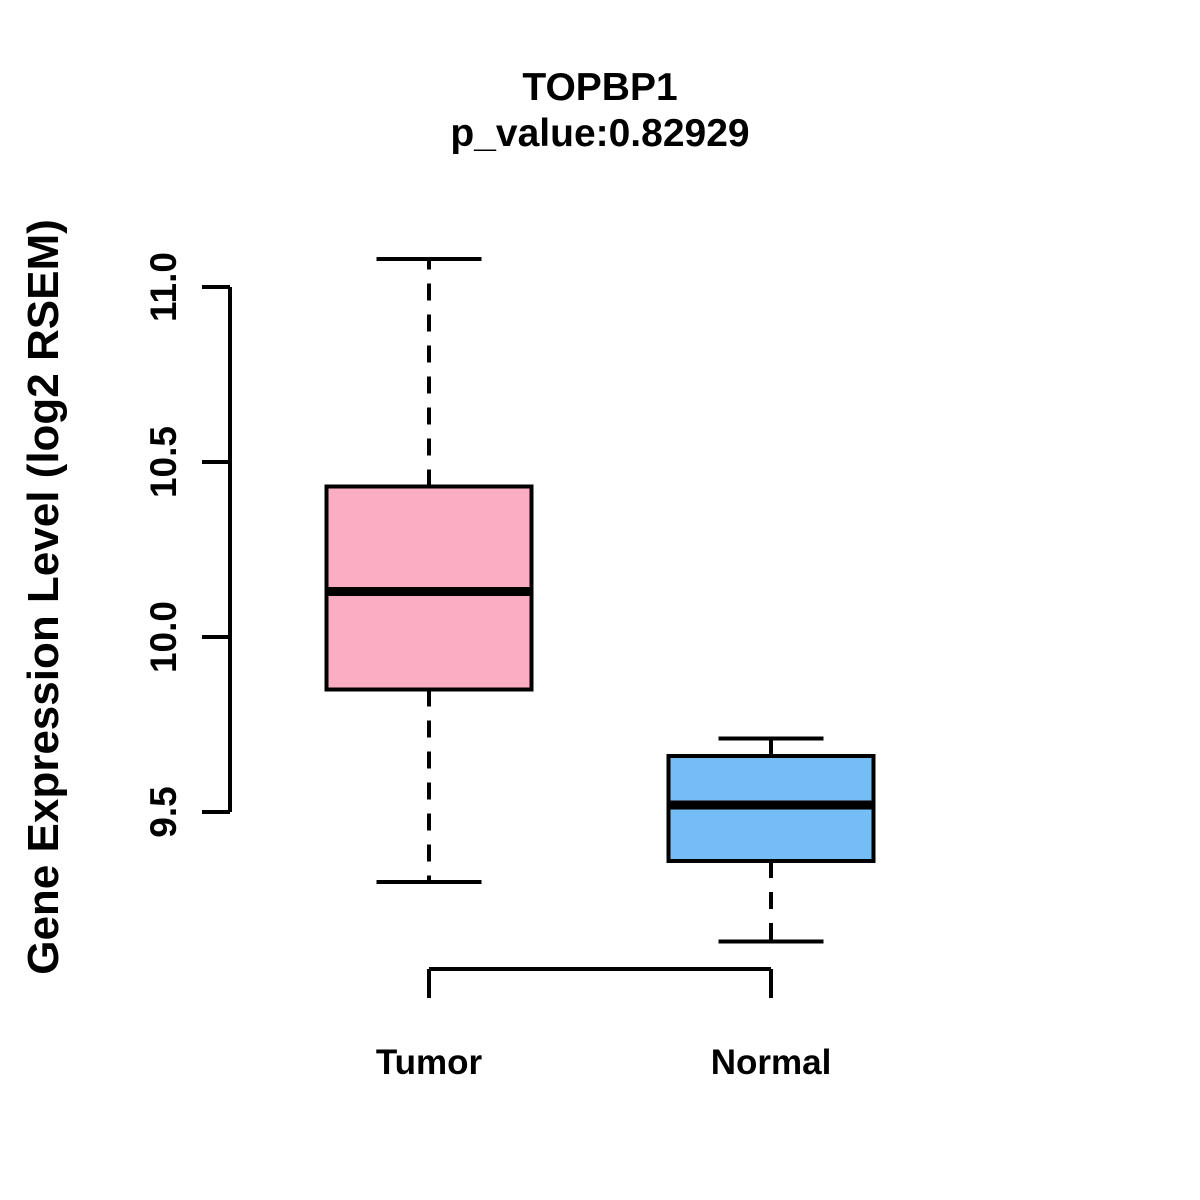 The height and width of the screenshot is (1200, 1200). Describe the element at coordinates (163, 637) in the screenshot. I see `y-axis-tick-label: 10.0` at that location.